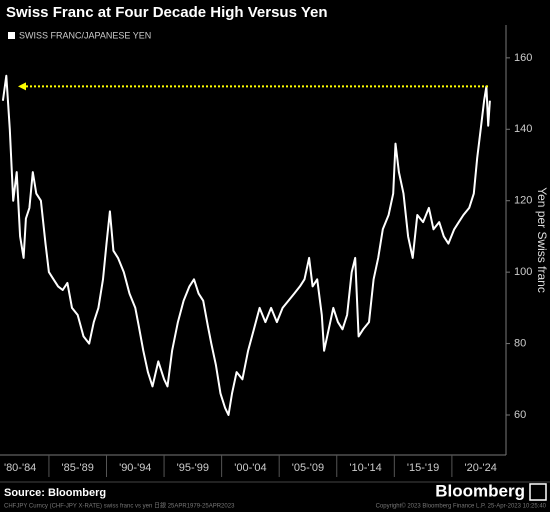 The image size is (550, 512). Describe the element at coordinates (523, 58) in the screenshot. I see `y-tick-label: 160` at that location.